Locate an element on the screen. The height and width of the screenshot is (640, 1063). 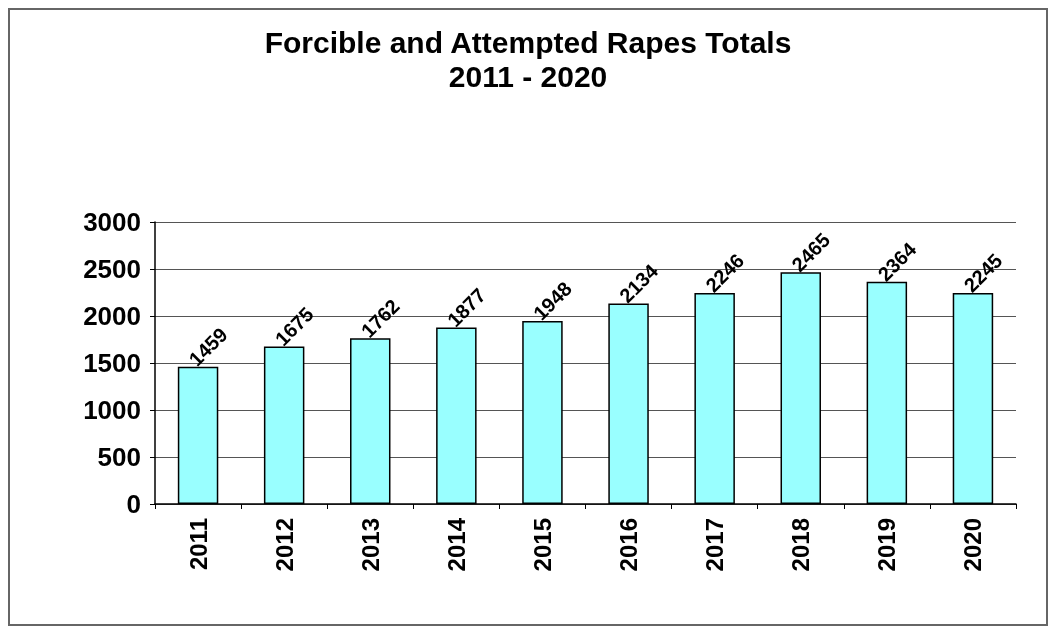
x-tick-label: 2016 is located at coordinates (629, 545).